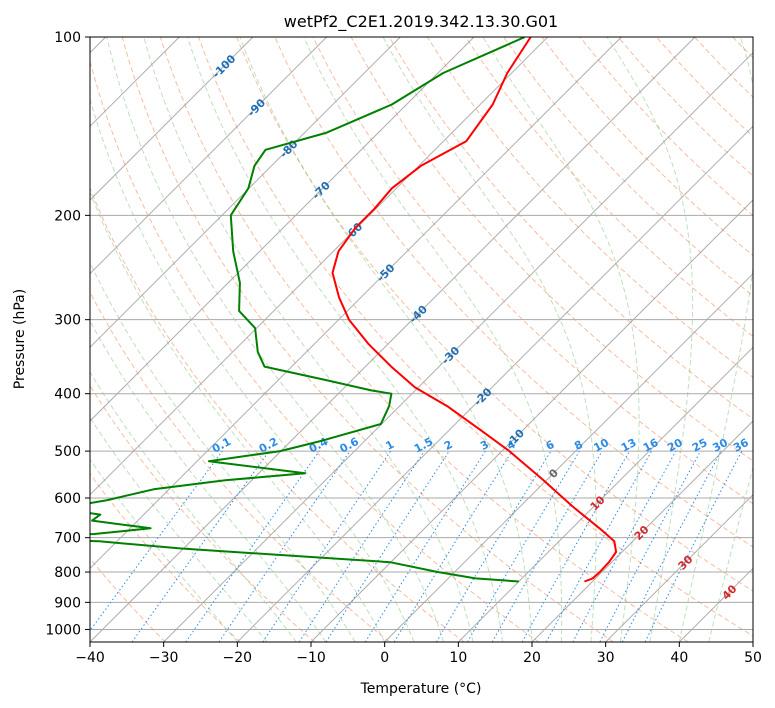 The image size is (775, 708). What do you see at coordinates (164, 658) in the screenshot?
I see `x-tick-label: −30` at bounding box center [164, 658].